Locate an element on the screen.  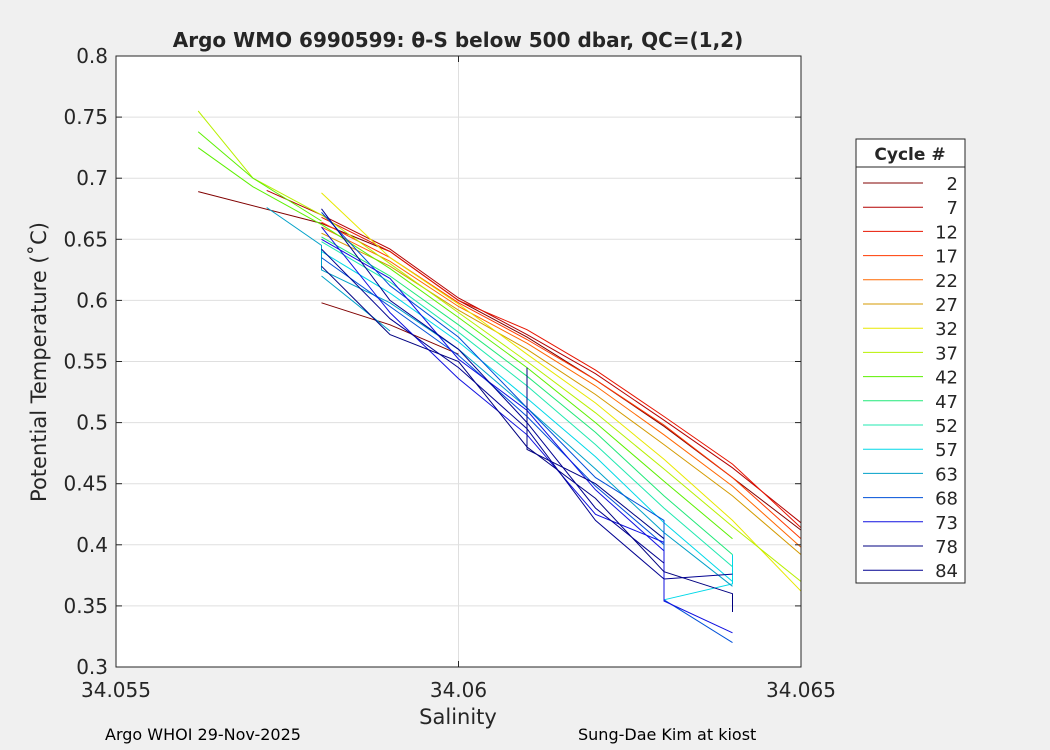
legend-entry-label: 7 is located at coordinates (952, 208).